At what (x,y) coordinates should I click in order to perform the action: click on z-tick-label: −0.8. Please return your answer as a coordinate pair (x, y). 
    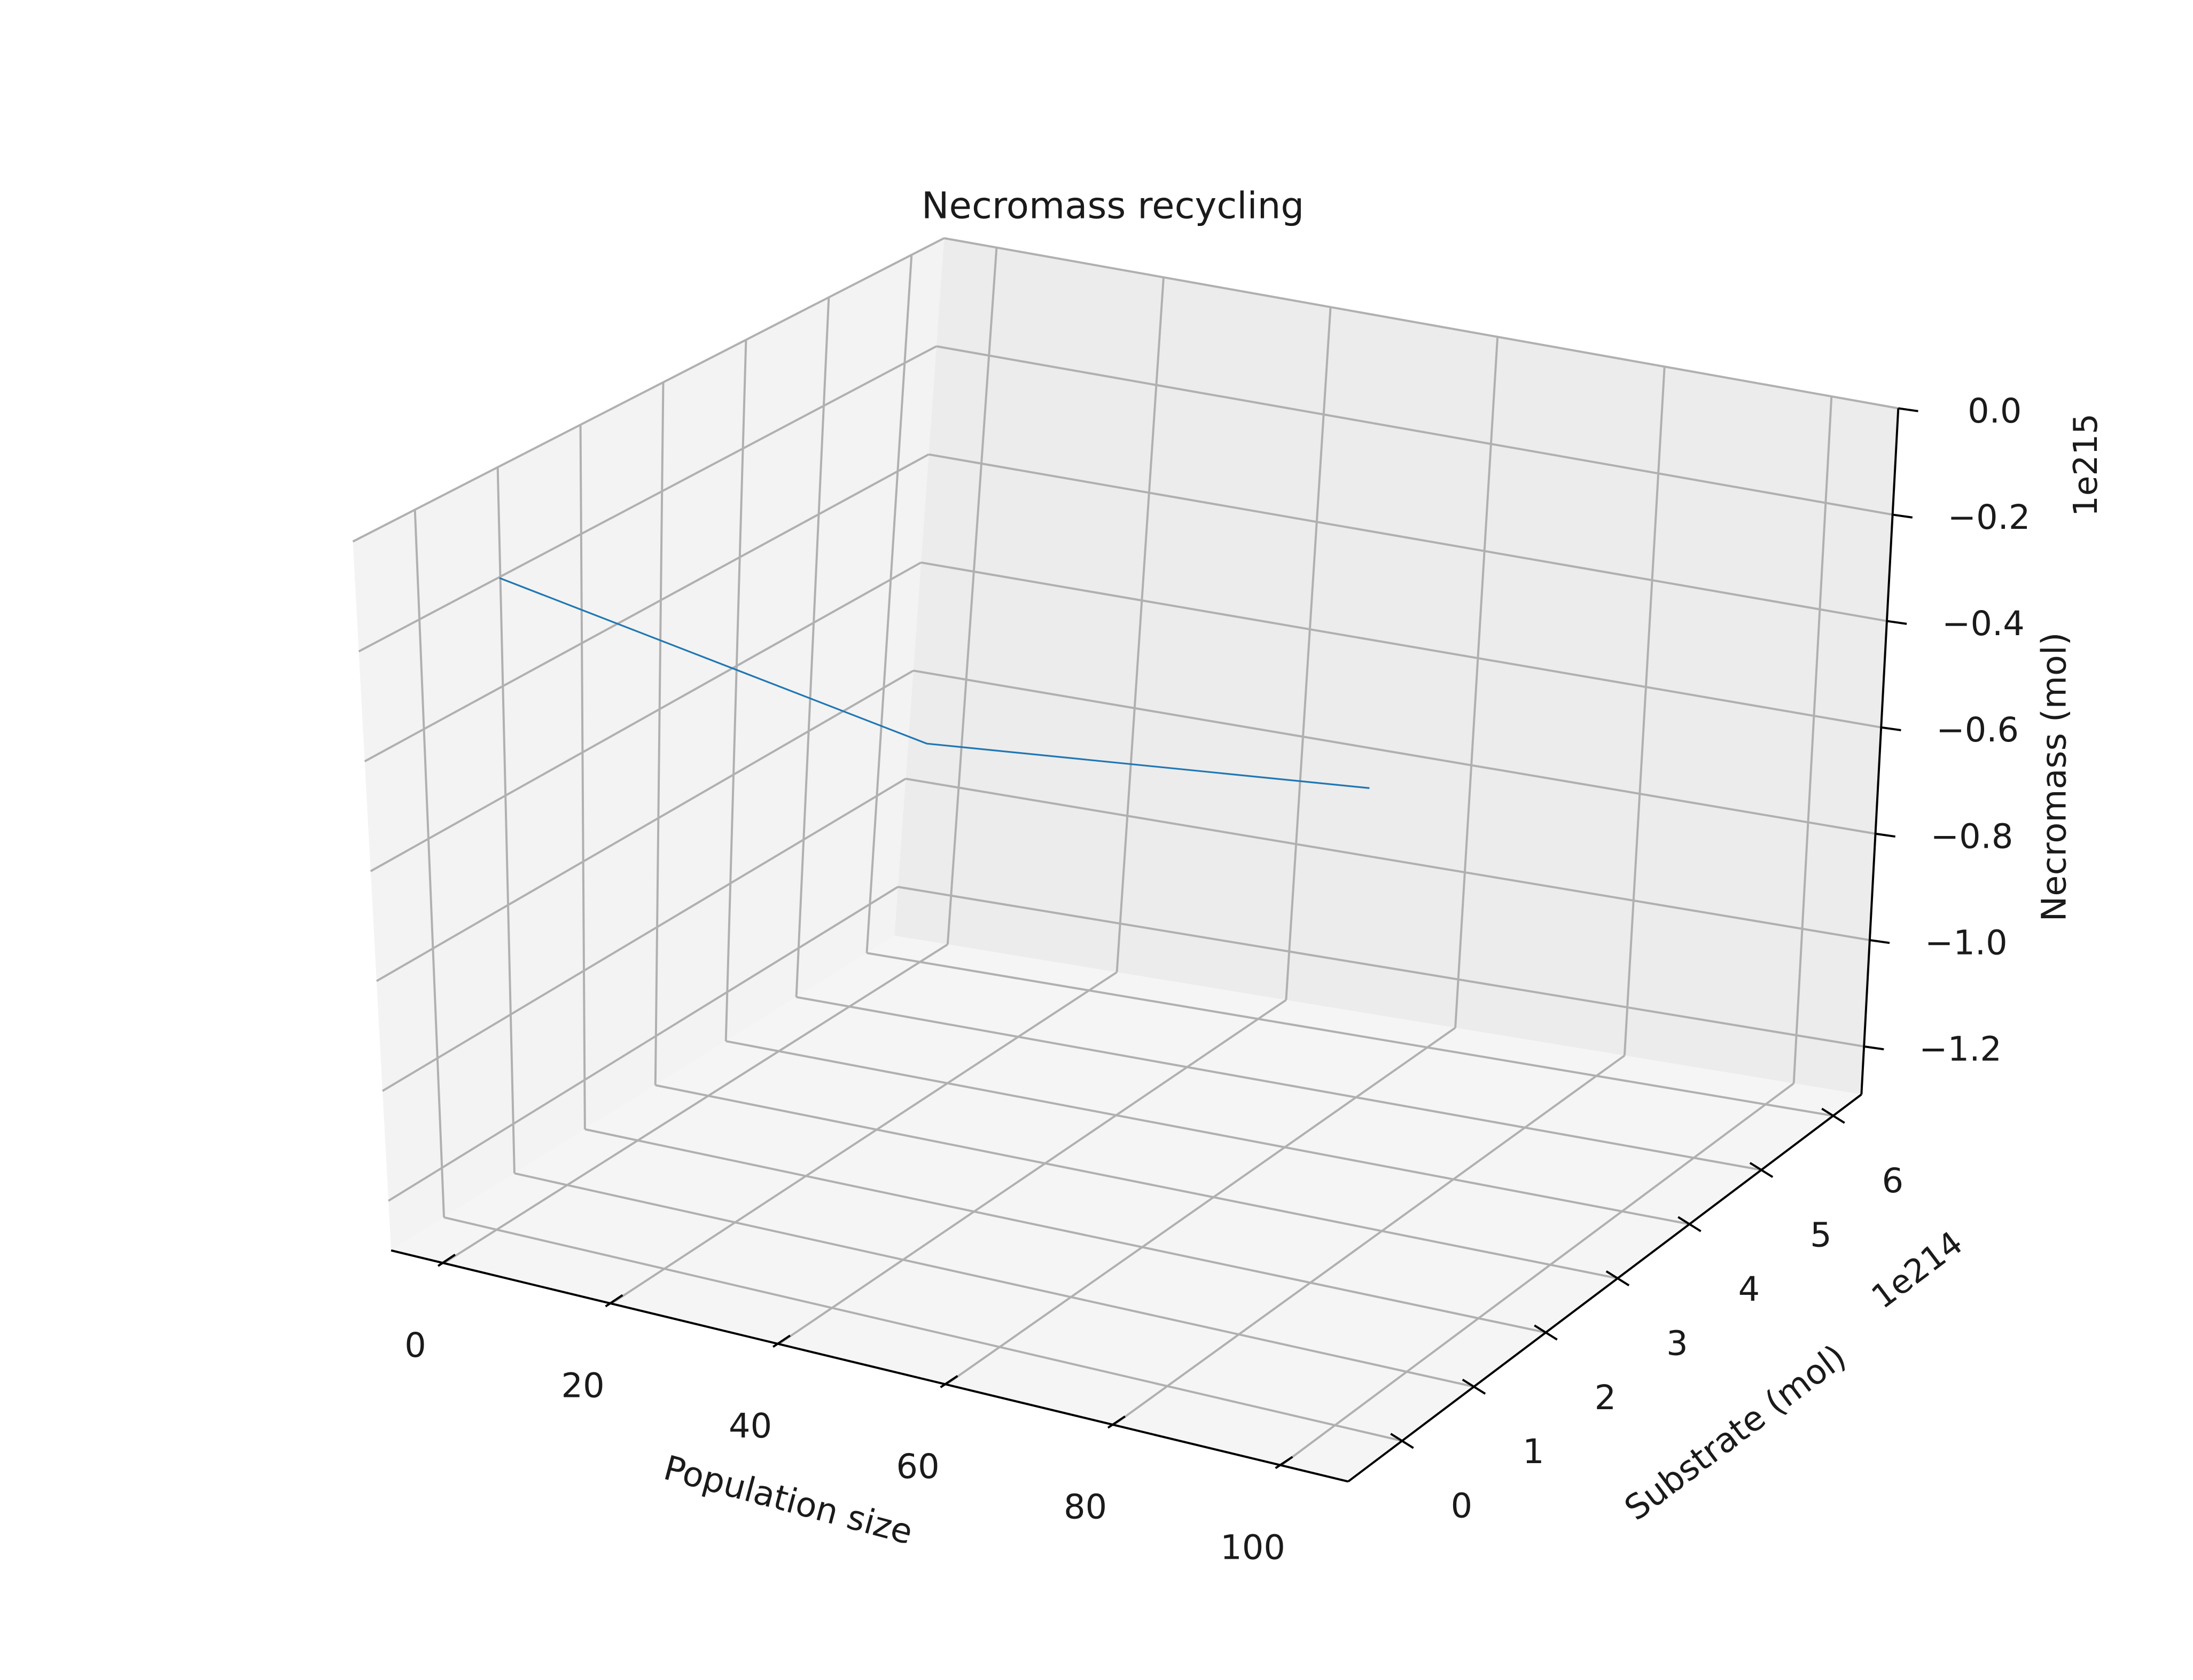
    Looking at the image, I should click on (1972, 837).